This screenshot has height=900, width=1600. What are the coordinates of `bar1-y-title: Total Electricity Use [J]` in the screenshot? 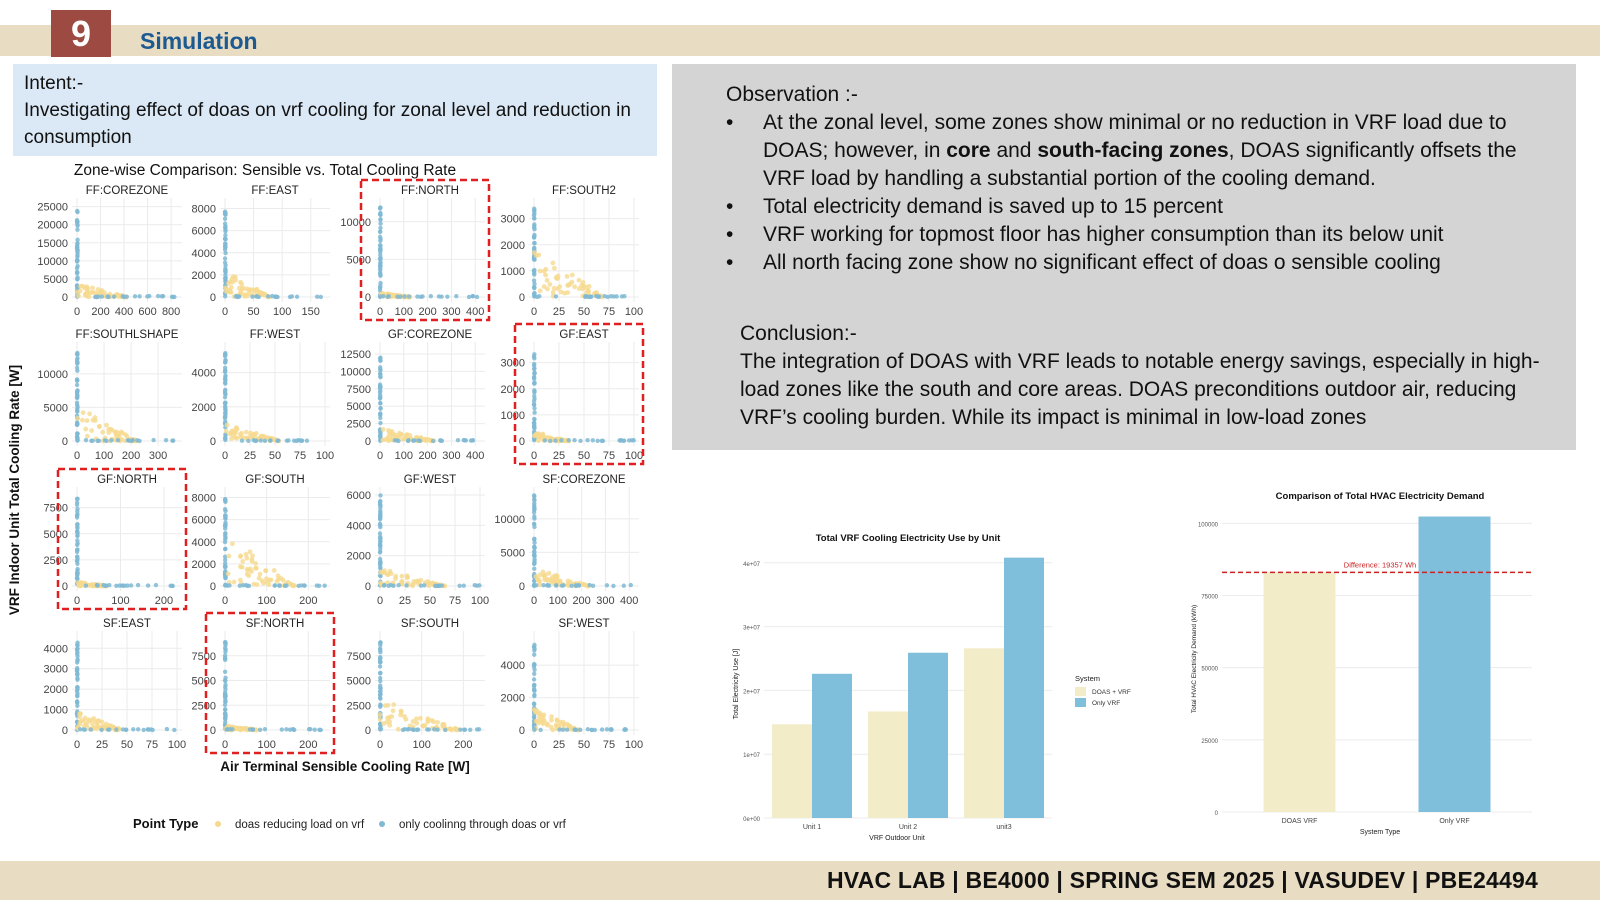 It's located at (736, 684).